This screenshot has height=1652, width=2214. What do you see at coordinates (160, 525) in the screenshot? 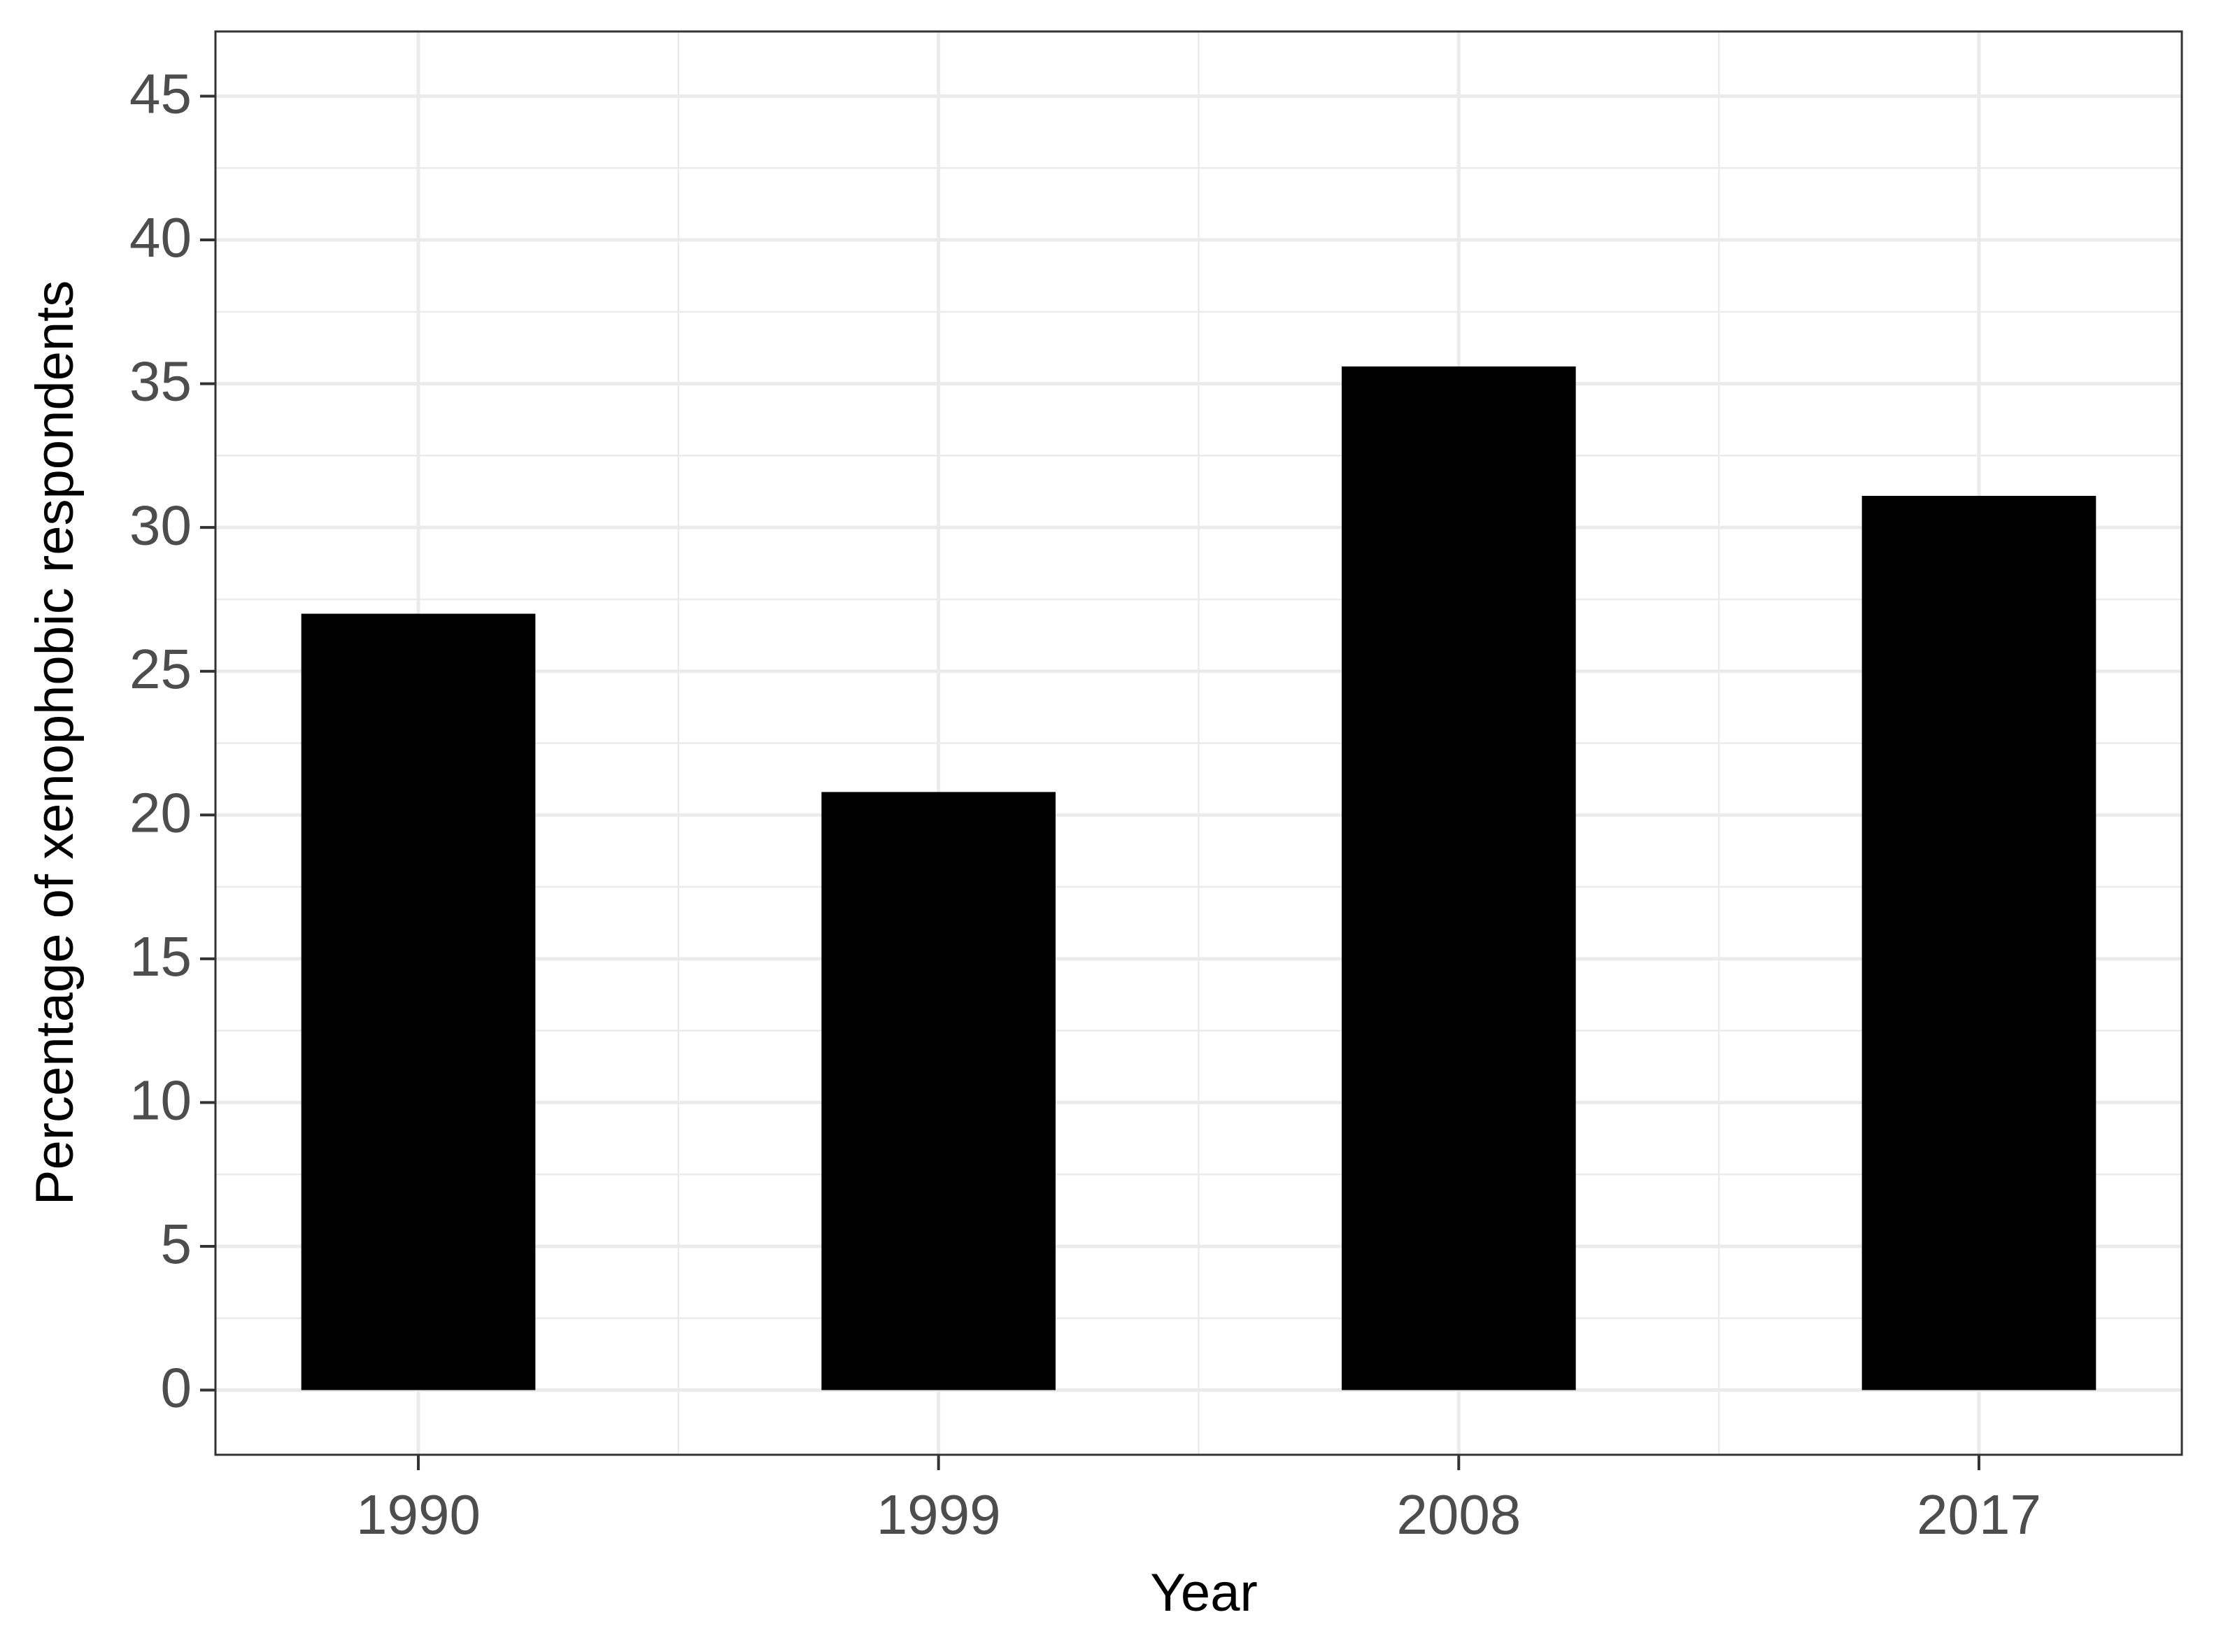
I see `y-tick-label: 30` at bounding box center [160, 525].